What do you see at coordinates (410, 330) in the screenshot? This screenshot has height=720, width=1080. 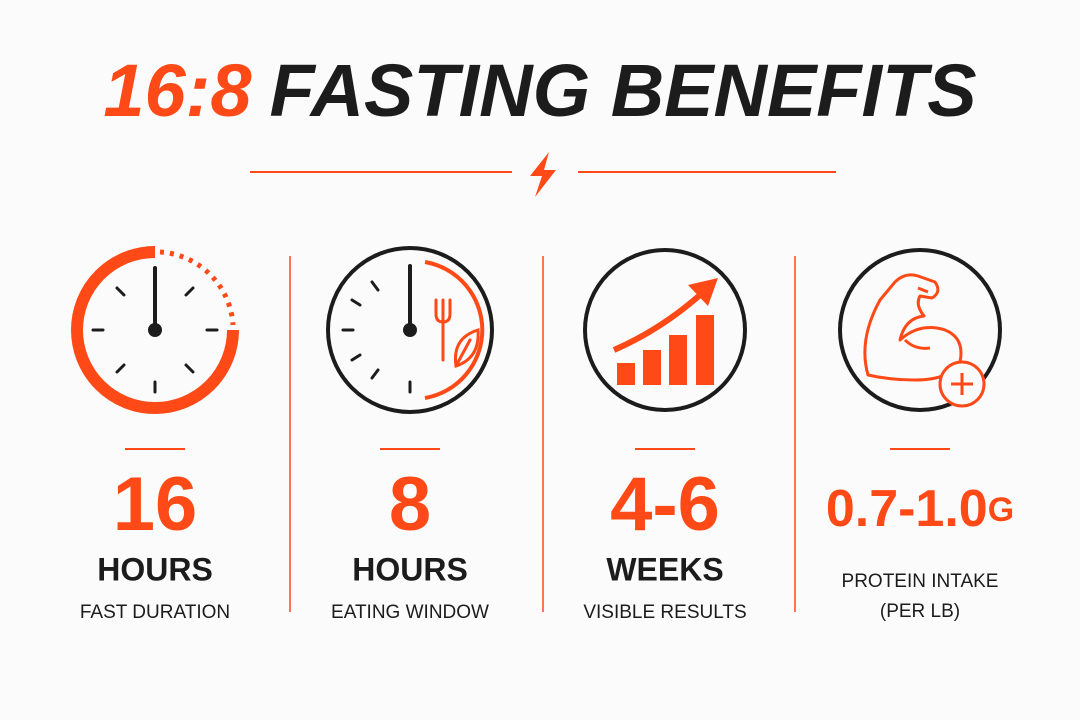 I see `eating-clock-icon` at bounding box center [410, 330].